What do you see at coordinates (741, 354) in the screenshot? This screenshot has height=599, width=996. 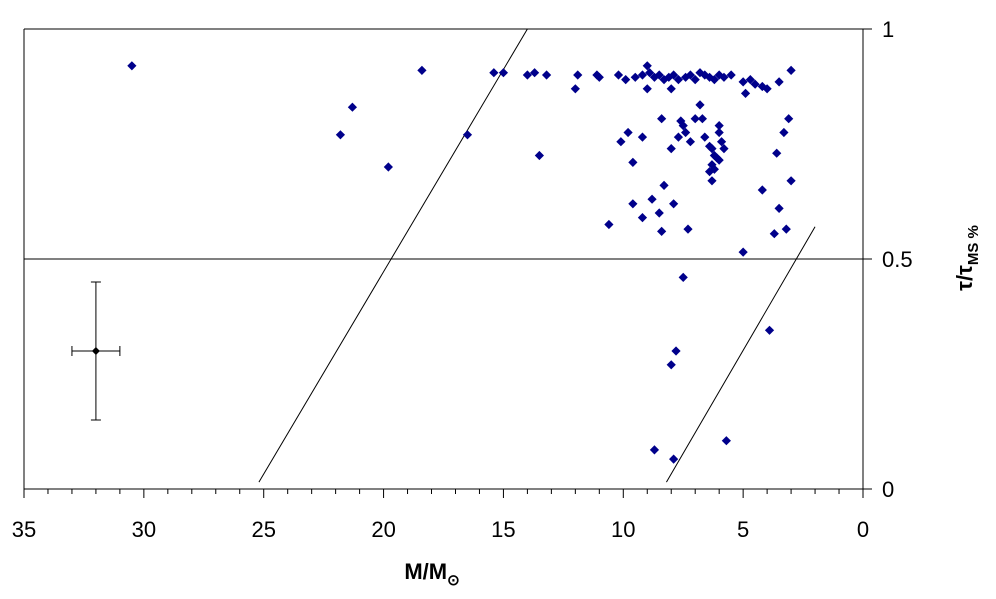 I see `diagonal-line-right` at bounding box center [741, 354].